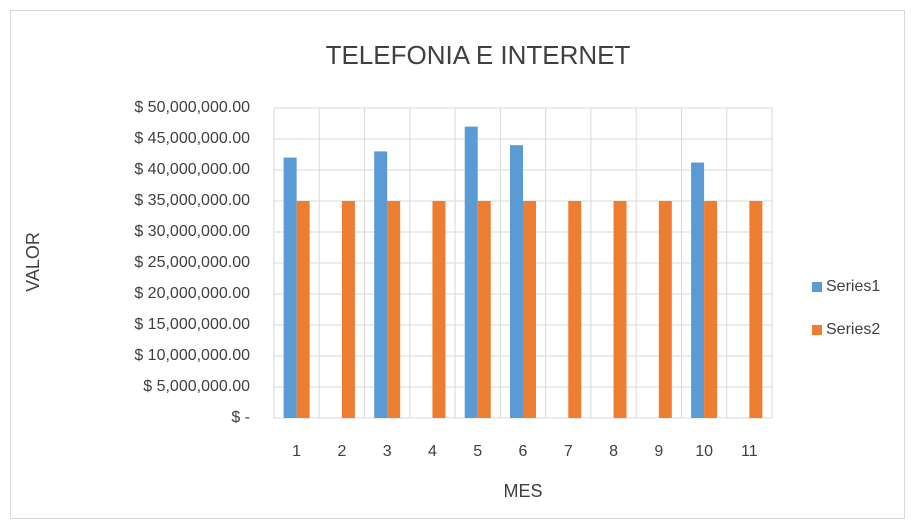 This screenshot has height=529, width=916. I want to click on x-tick-label: 4, so click(432, 451).